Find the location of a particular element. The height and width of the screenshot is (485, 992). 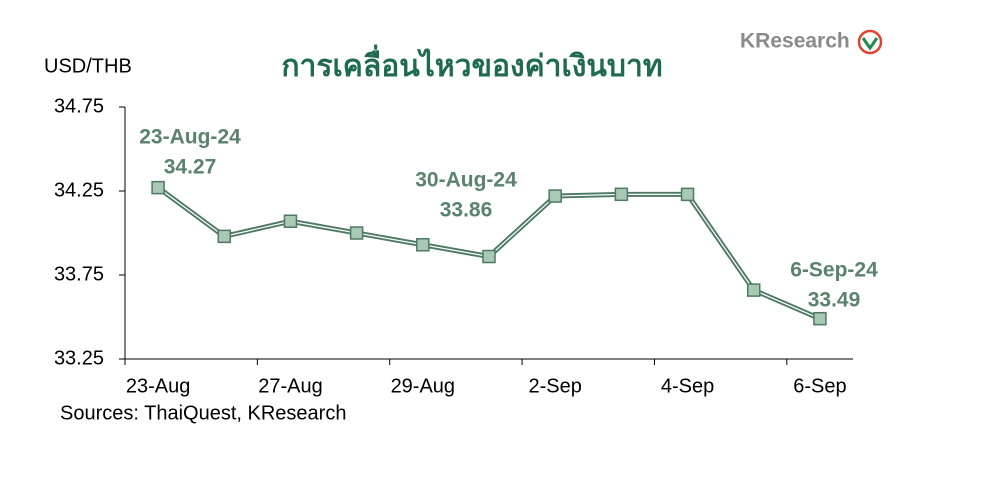

value-label: 33.86 is located at coordinates (466, 210).